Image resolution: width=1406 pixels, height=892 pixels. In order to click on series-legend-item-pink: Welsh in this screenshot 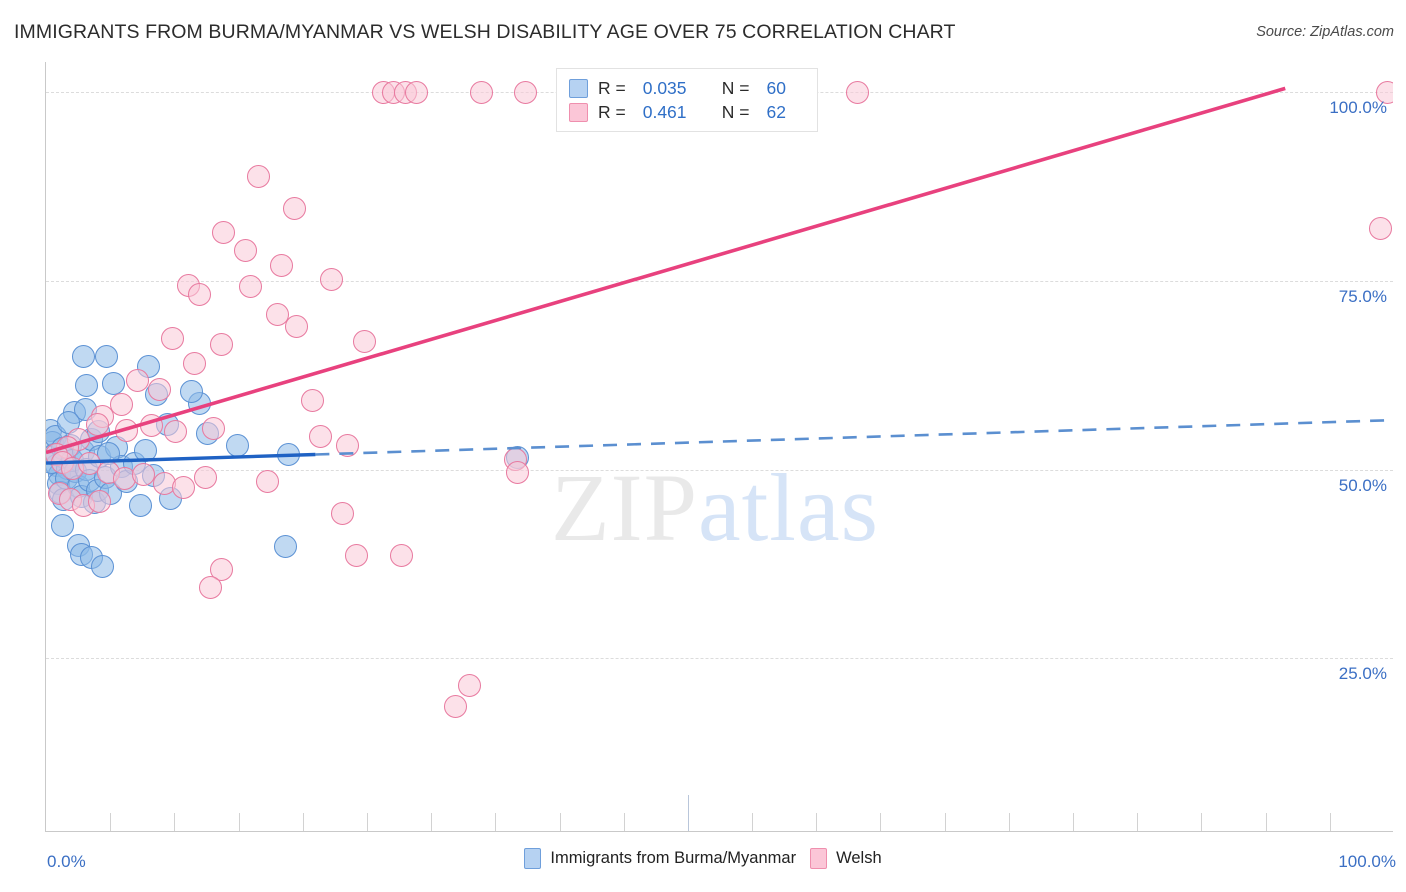, I will do `click(846, 858)`.